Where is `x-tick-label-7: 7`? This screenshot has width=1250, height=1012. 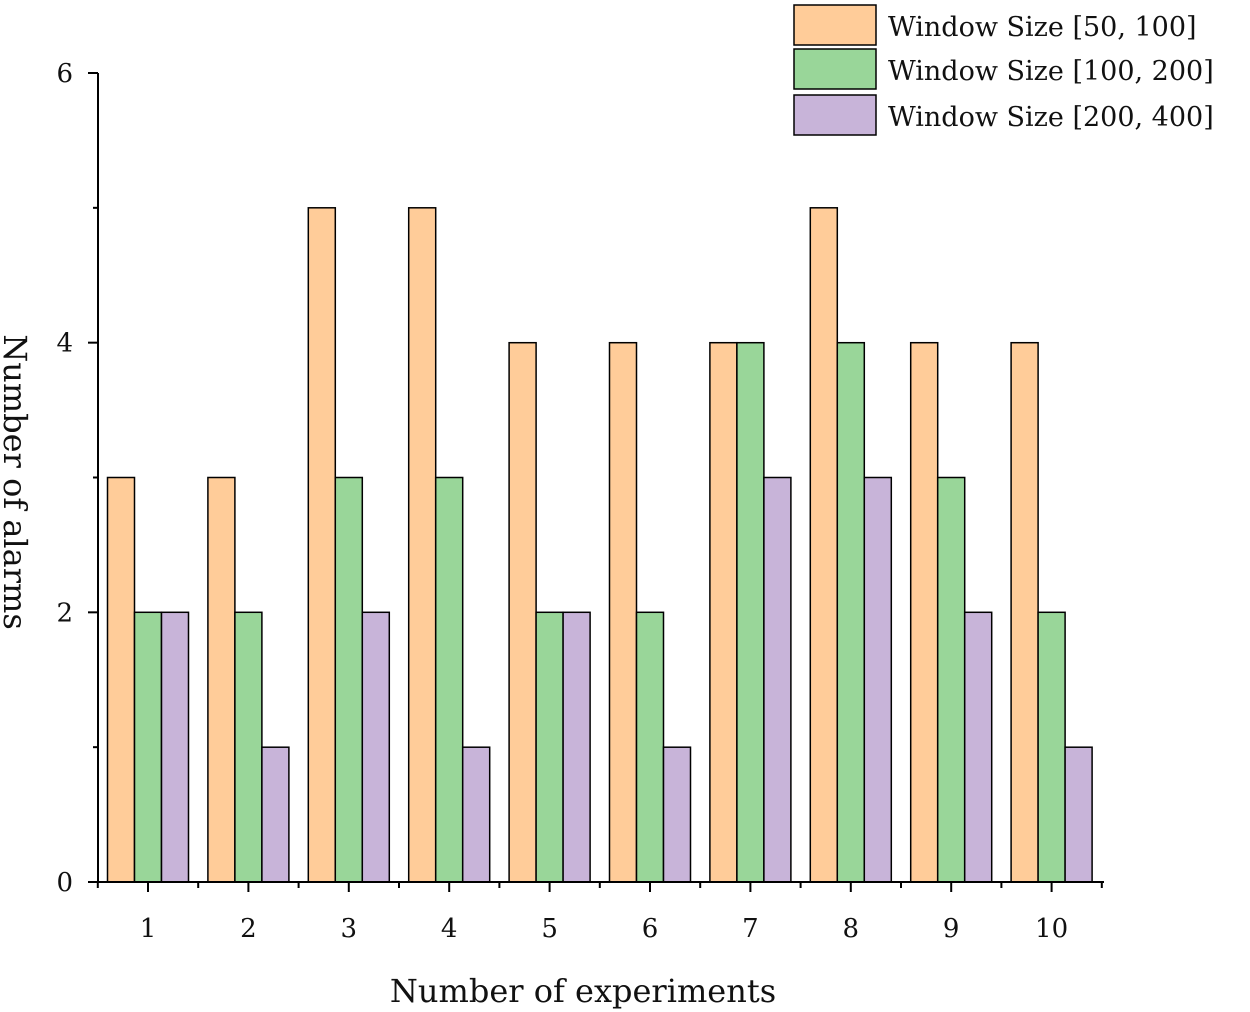
x-tick-label-7: 7 is located at coordinates (750, 929).